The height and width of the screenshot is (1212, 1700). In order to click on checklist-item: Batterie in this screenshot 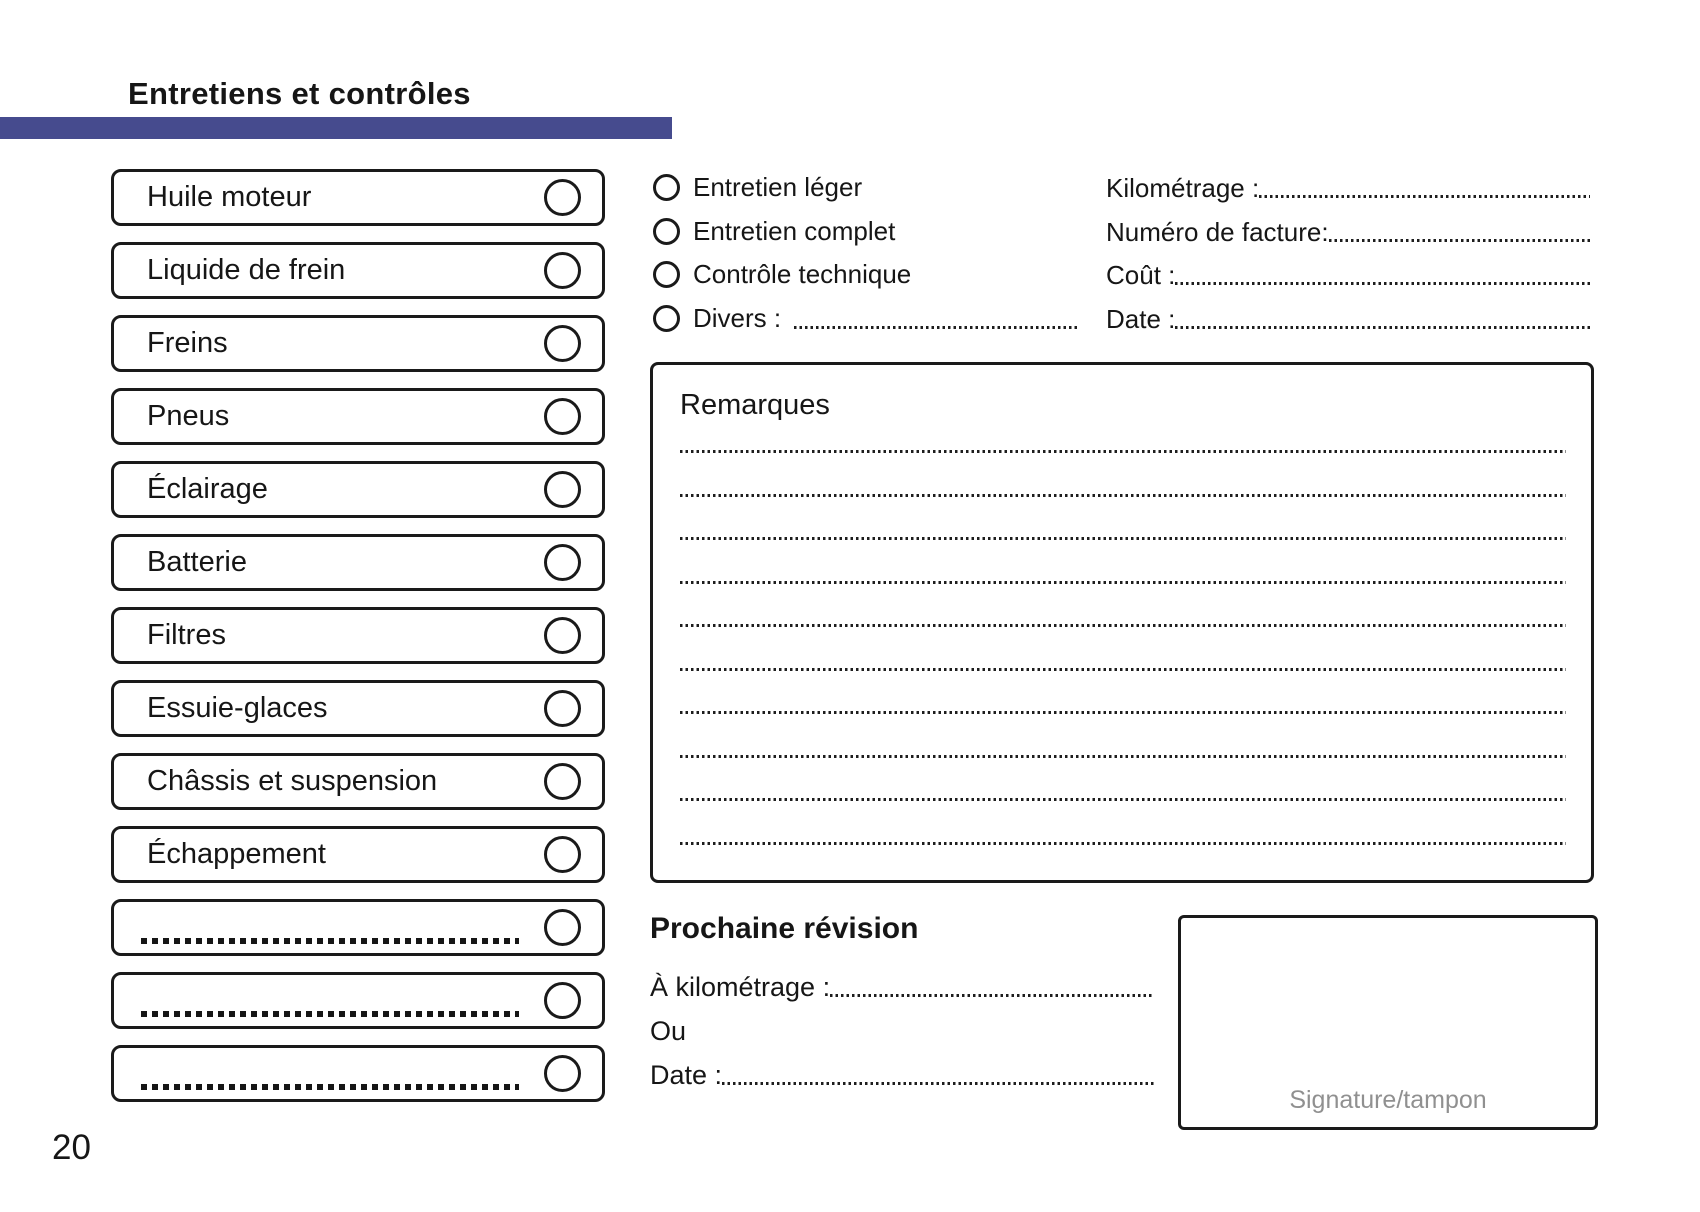, I will do `click(358, 562)`.